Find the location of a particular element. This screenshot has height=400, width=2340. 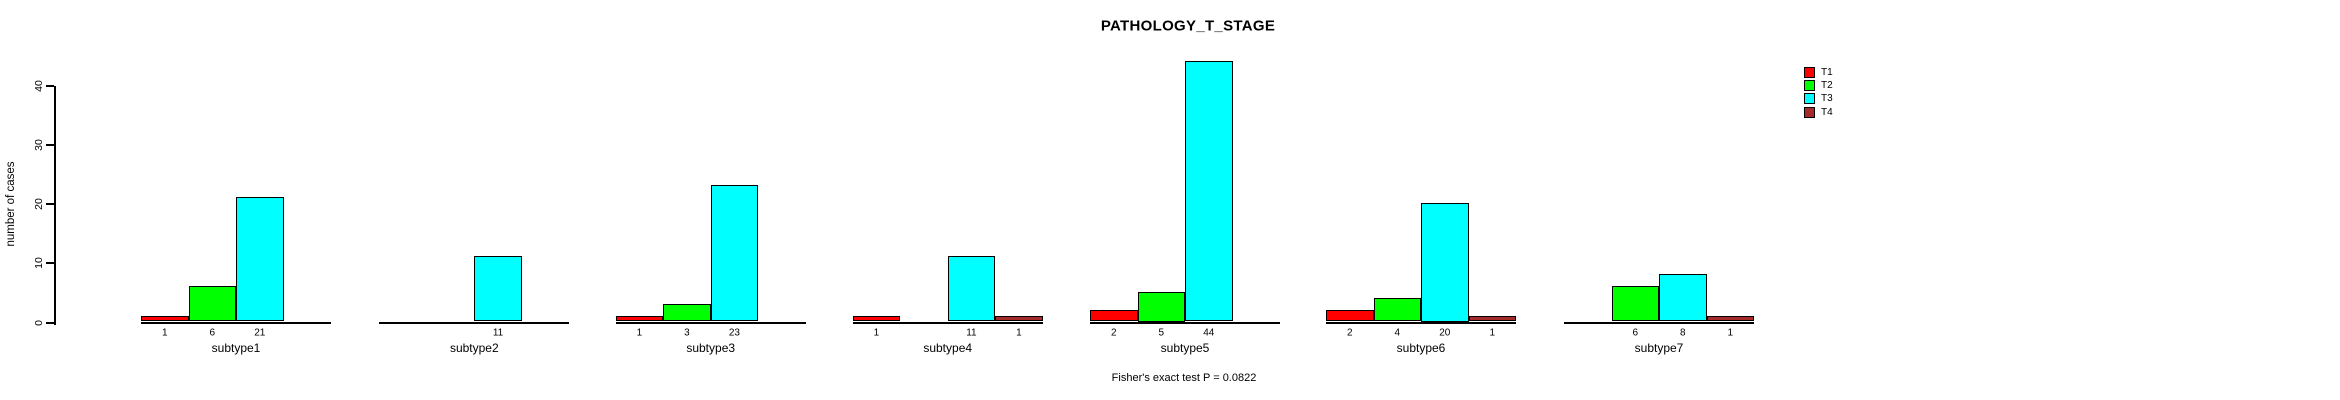

y-axis-line is located at coordinates (55, 205).